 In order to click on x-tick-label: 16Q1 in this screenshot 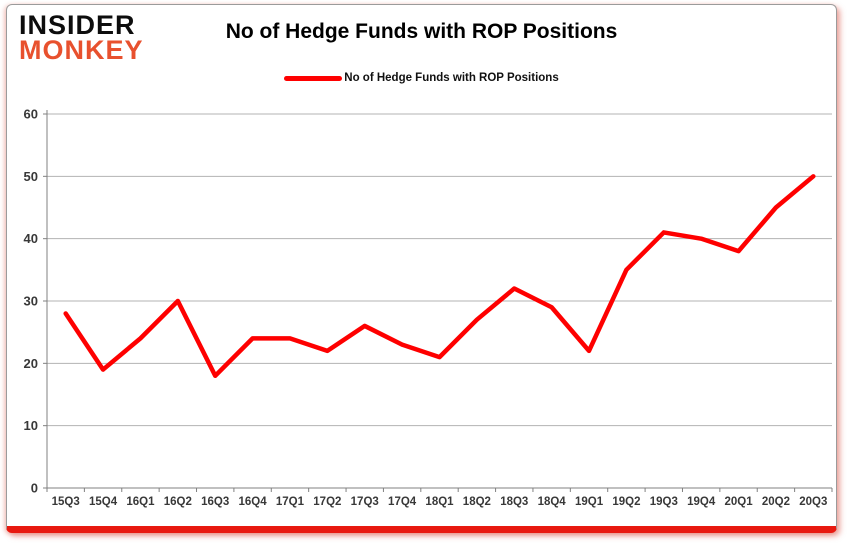, I will do `click(140, 502)`.